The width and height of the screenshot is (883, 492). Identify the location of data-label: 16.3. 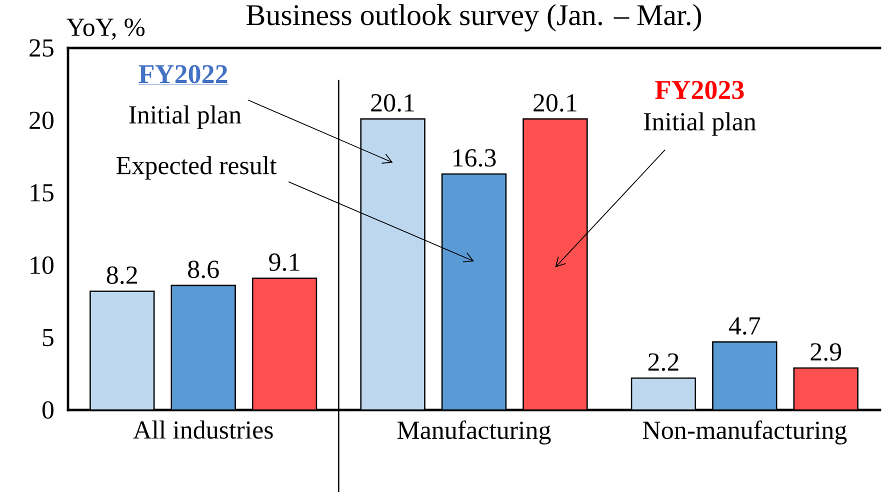
(475, 158).